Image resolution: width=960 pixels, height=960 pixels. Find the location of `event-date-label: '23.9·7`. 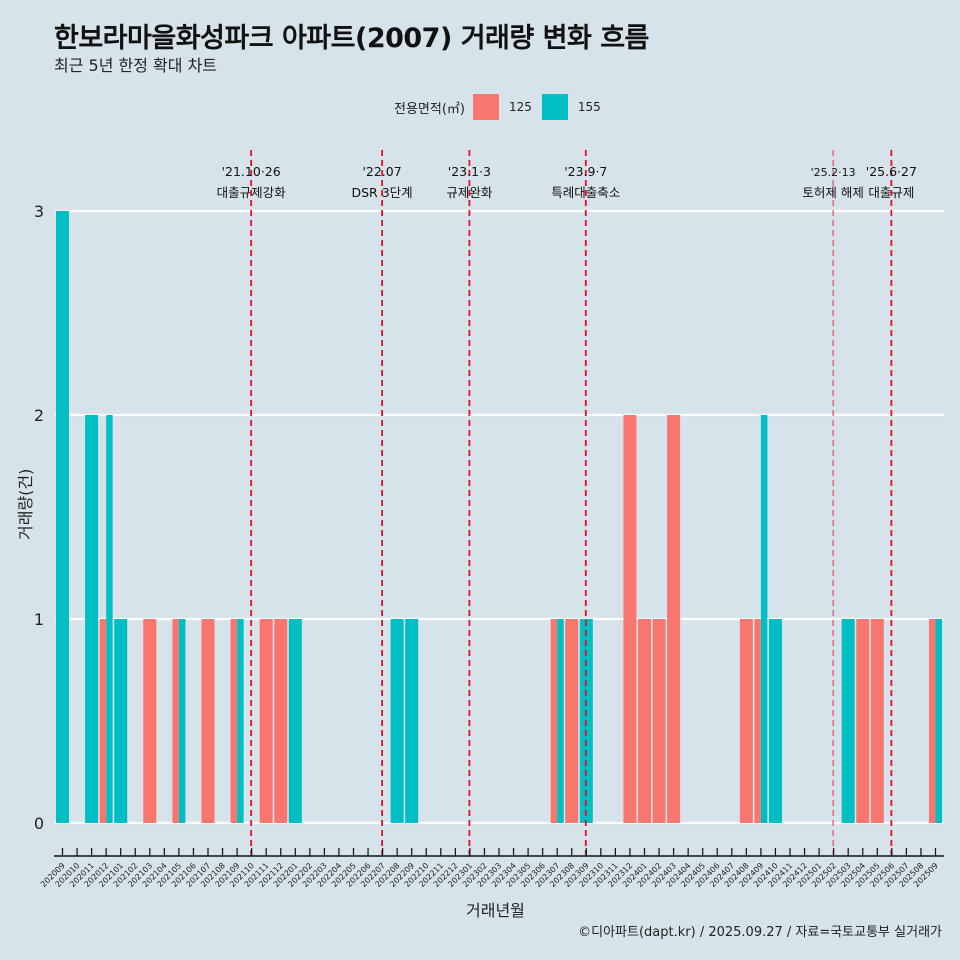

event-date-label: '23.9·7 is located at coordinates (585, 171).